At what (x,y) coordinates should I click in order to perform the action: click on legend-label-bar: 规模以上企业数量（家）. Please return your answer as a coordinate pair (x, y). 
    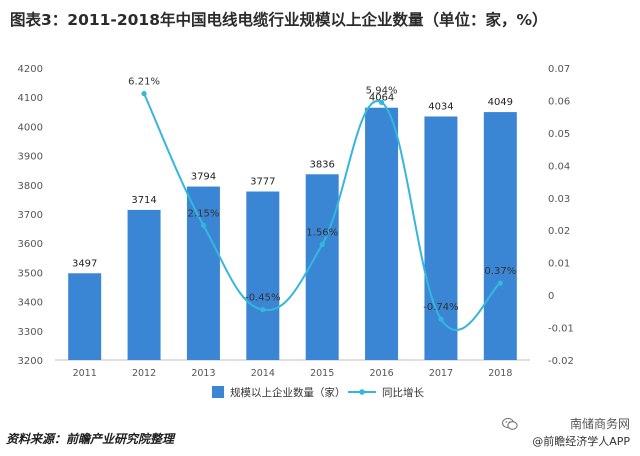
    Looking at the image, I should click on (288, 392).